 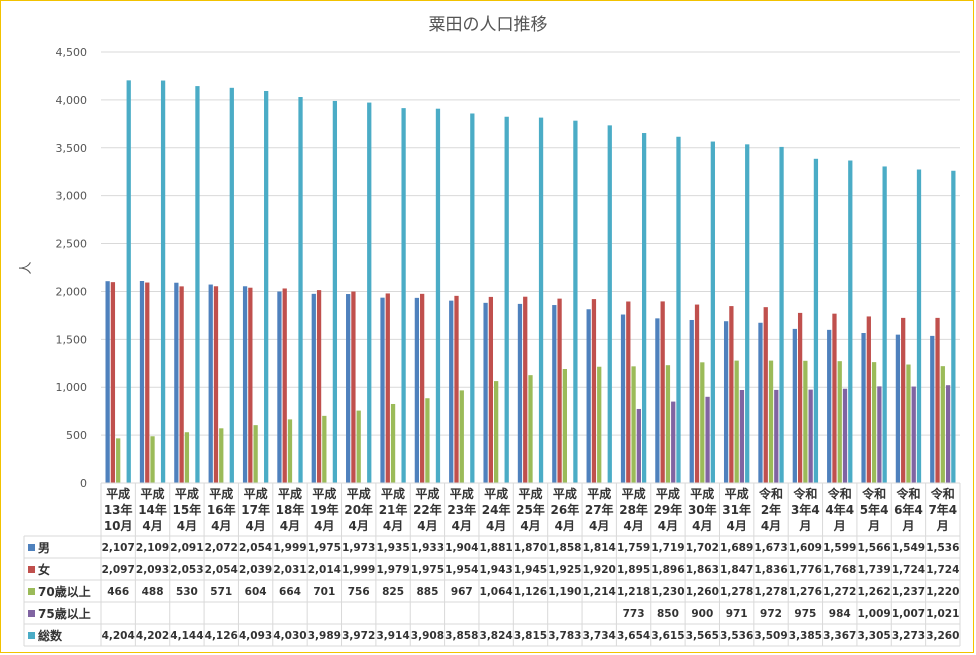 I want to click on data-label: 1,702, so click(x=702, y=548).